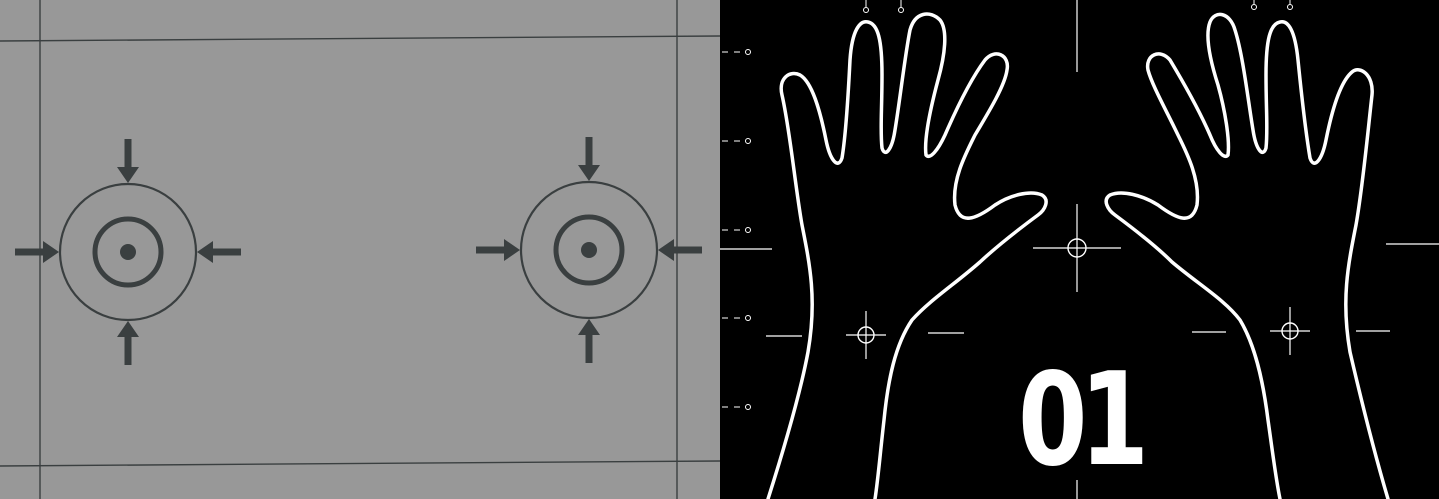 The height and width of the screenshot is (499, 1439). What do you see at coordinates (1078, 6) in the screenshot?
I see `top-pin-marks` at bounding box center [1078, 6].